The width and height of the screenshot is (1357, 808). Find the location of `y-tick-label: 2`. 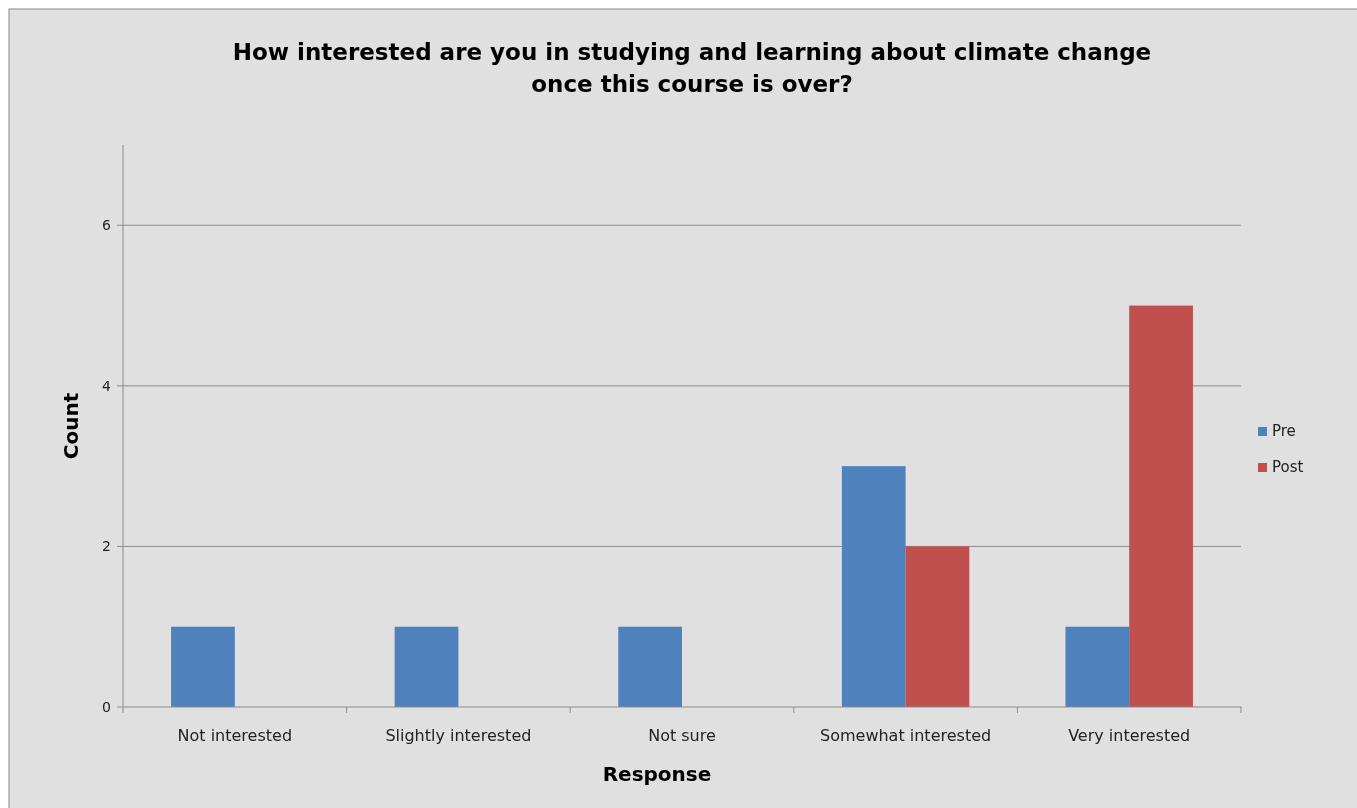

y-tick-label: 2 is located at coordinates (106, 546).